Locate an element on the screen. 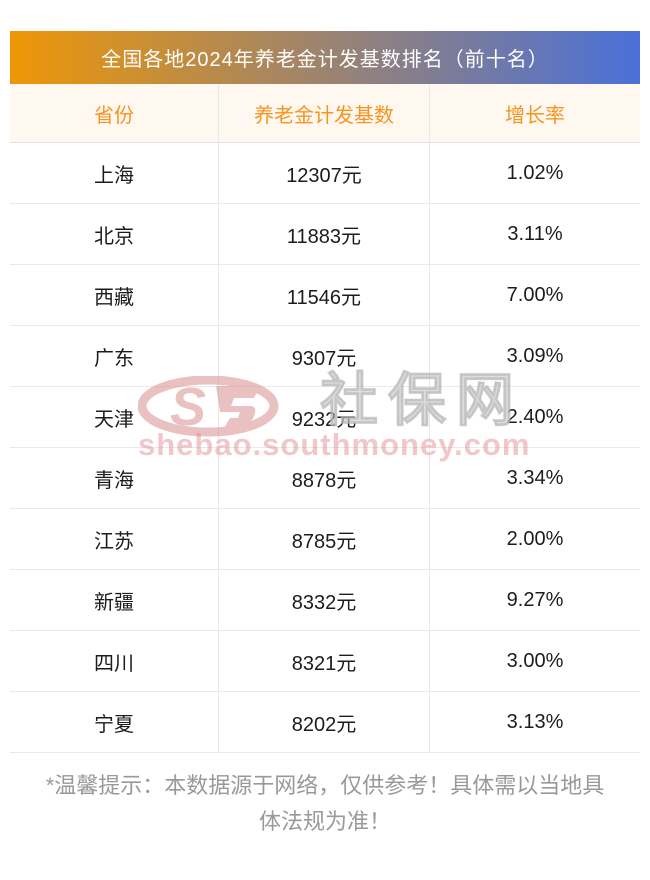  cell-base: 8332元 is located at coordinates (324, 600).